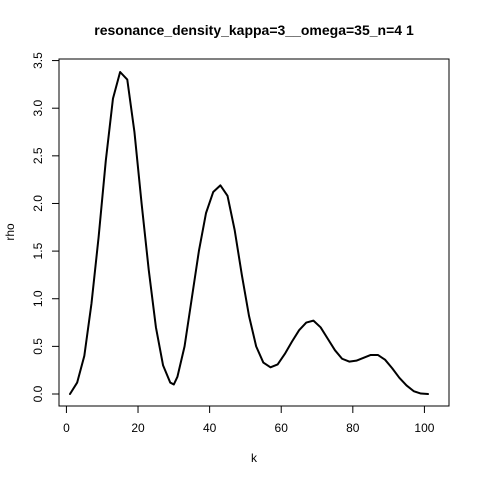  Describe the element at coordinates (38, 203) in the screenshot. I see `y-tick-label: 2.0` at that location.